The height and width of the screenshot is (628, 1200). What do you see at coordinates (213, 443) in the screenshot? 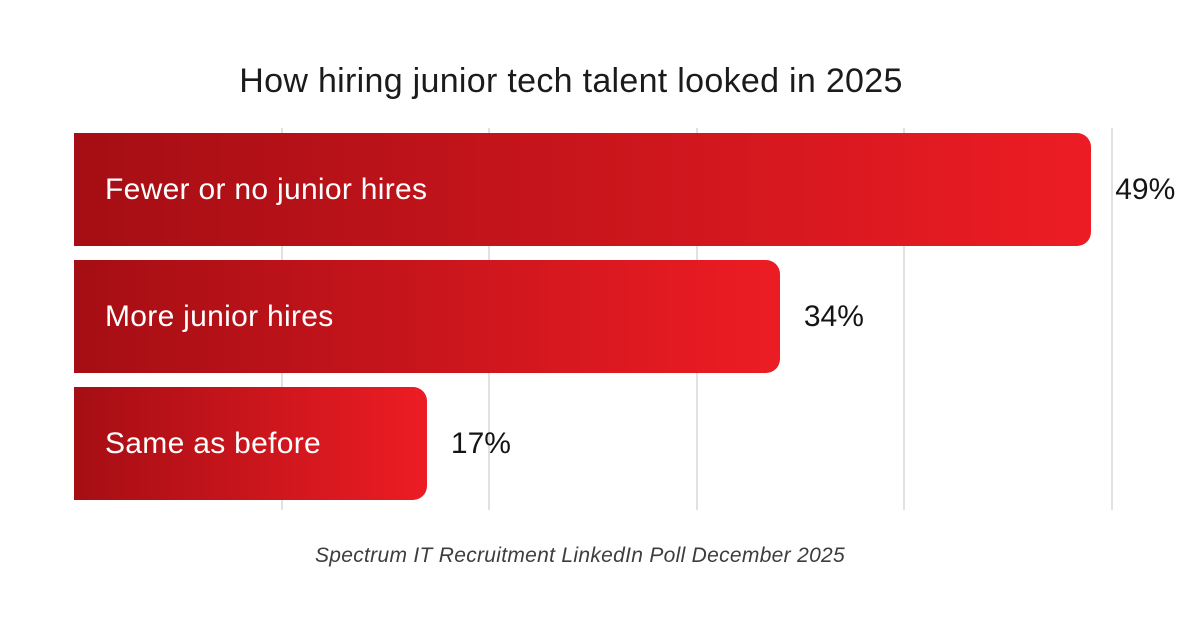
I see `bar-category-label: Same as before` at bounding box center [213, 443].